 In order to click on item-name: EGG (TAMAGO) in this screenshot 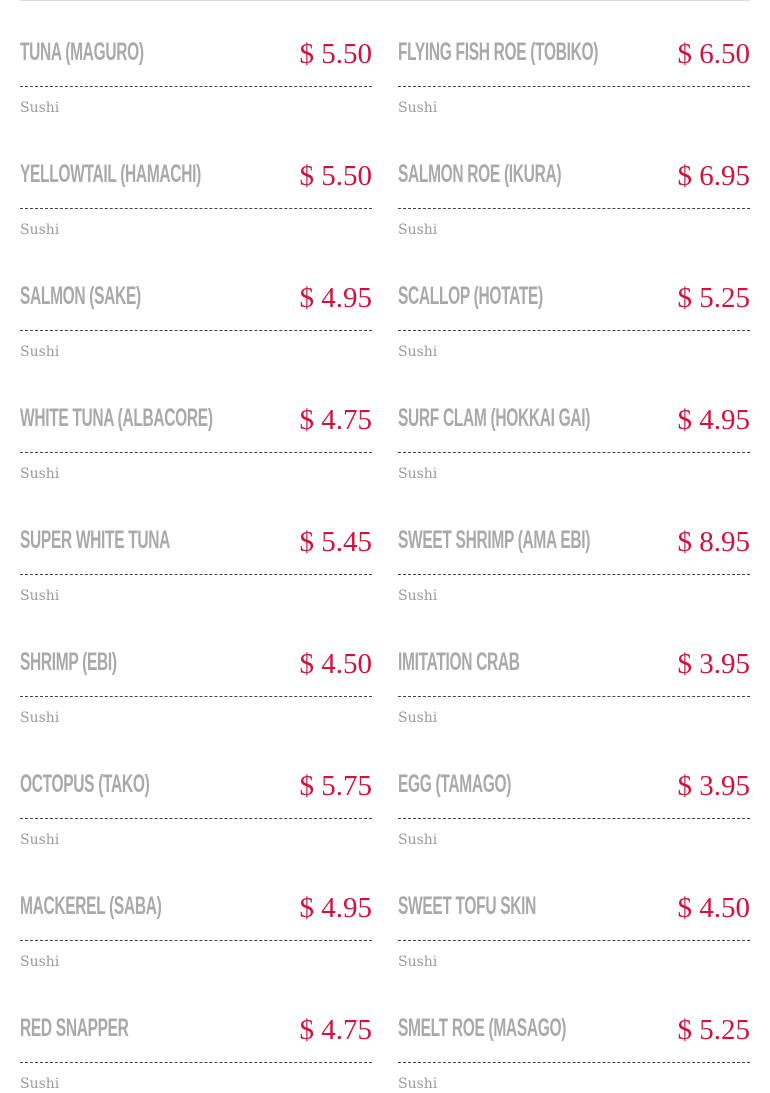, I will do `click(455, 784)`.